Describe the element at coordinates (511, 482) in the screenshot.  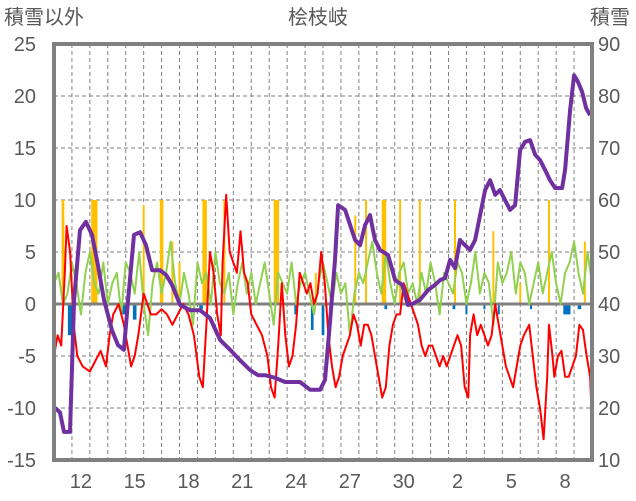
I see `x-tick-label: 5` at that location.